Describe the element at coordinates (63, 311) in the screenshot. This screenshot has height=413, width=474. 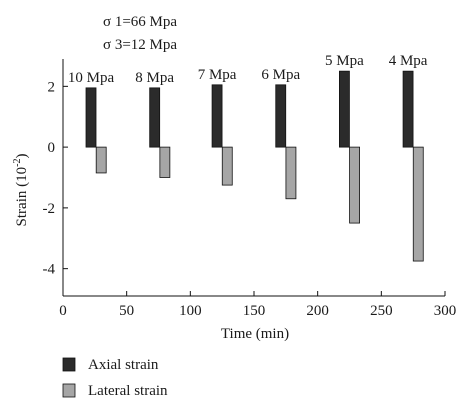
I see `x-tick-label: 0` at that location.